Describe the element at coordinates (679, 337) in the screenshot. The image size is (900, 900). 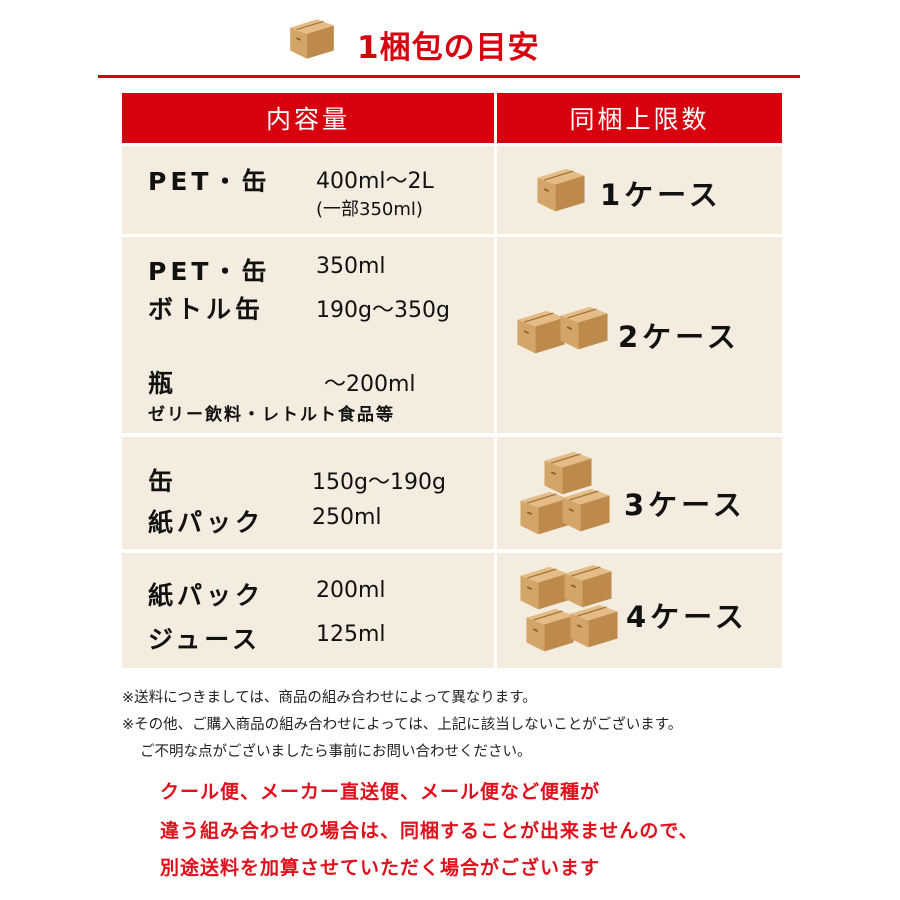
I see `case-count: 2ケース` at that location.